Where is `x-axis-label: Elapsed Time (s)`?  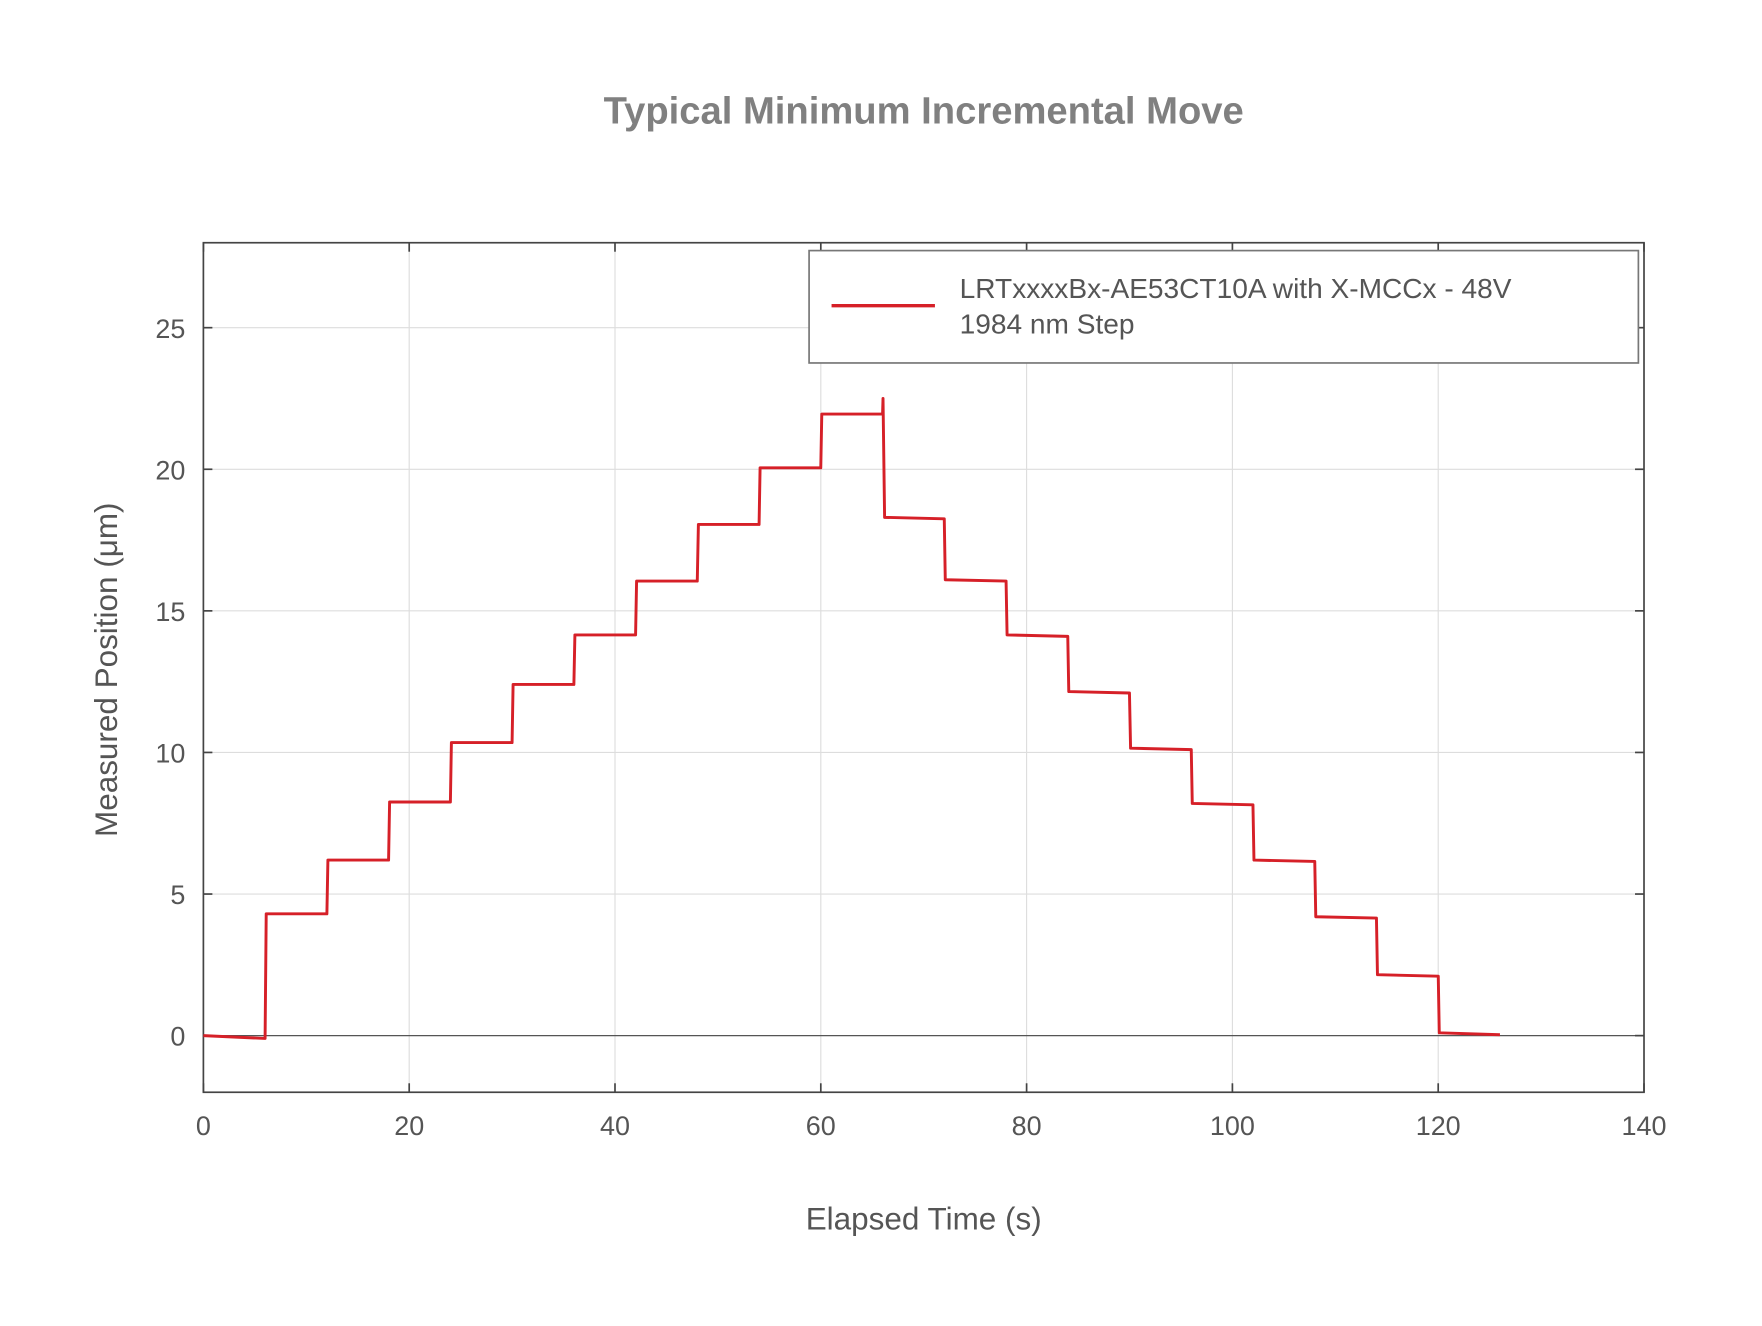
x-axis-label: Elapsed Time (s) is located at coordinates (924, 1218).